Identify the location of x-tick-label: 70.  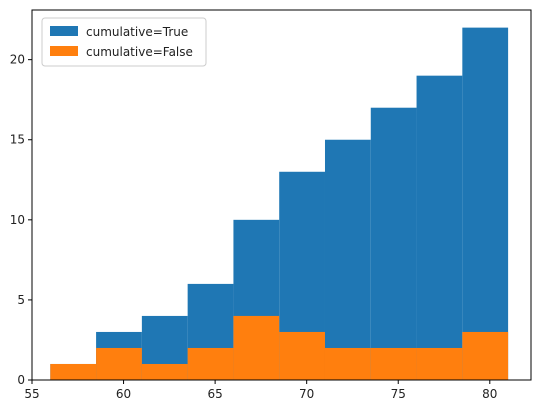
(306, 394).